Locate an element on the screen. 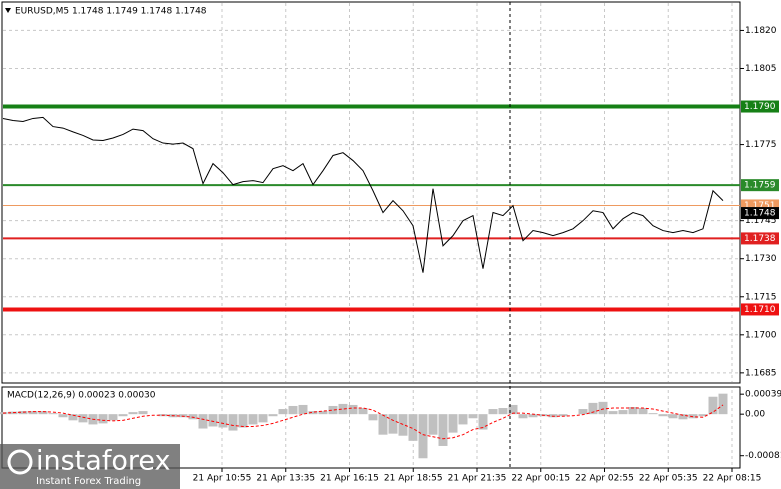 The image size is (781, 489). y-tick-label: 1.1805 is located at coordinates (761, 69).